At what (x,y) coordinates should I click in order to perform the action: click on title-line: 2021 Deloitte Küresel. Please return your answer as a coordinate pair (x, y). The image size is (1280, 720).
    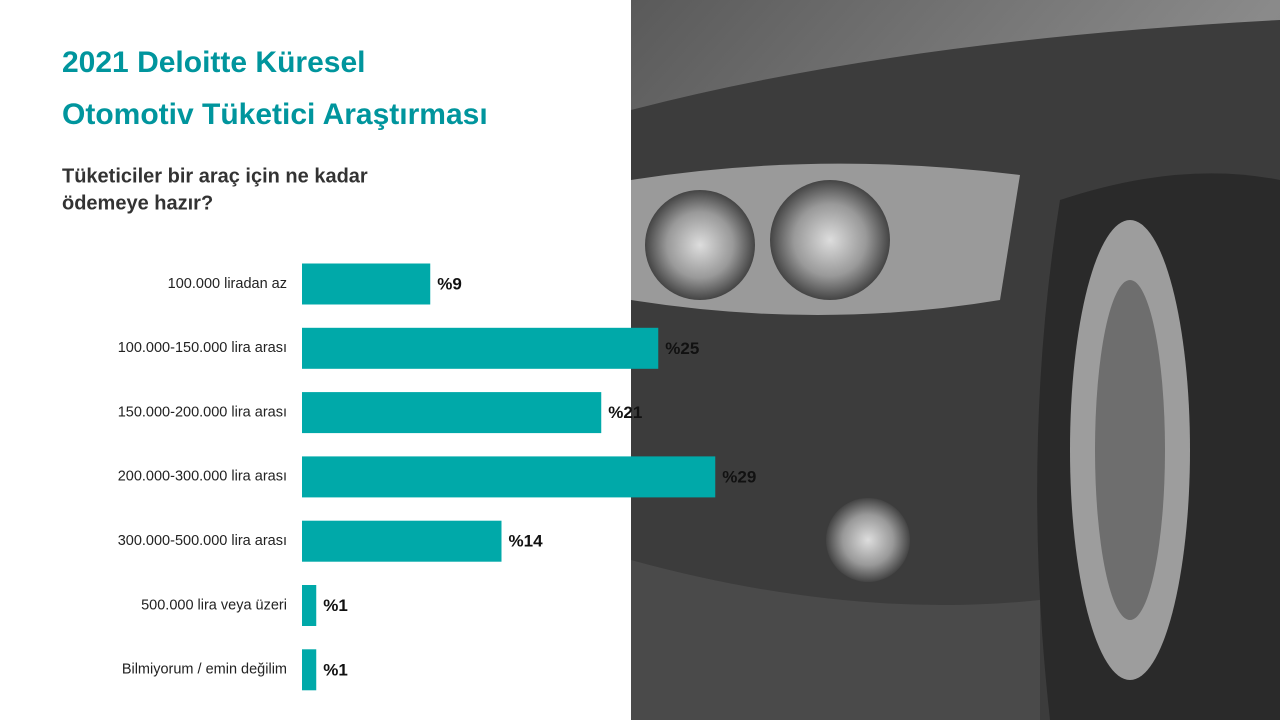
    Looking at the image, I should click on (213, 62).